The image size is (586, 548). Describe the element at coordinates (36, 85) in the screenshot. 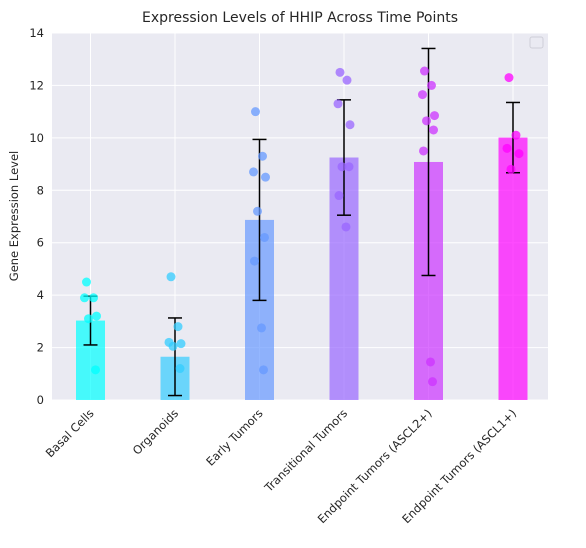

I see `y-tick-label-6: 12` at that location.